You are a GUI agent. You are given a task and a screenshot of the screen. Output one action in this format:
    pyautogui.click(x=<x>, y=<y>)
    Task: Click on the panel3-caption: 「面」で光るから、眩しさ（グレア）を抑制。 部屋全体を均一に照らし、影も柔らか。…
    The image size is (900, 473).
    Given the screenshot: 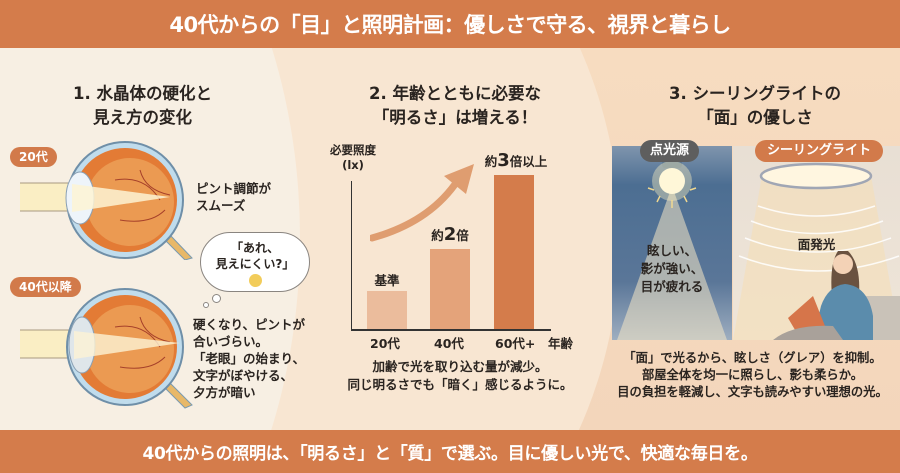 What is the action you would take?
    pyautogui.click(x=752, y=375)
    